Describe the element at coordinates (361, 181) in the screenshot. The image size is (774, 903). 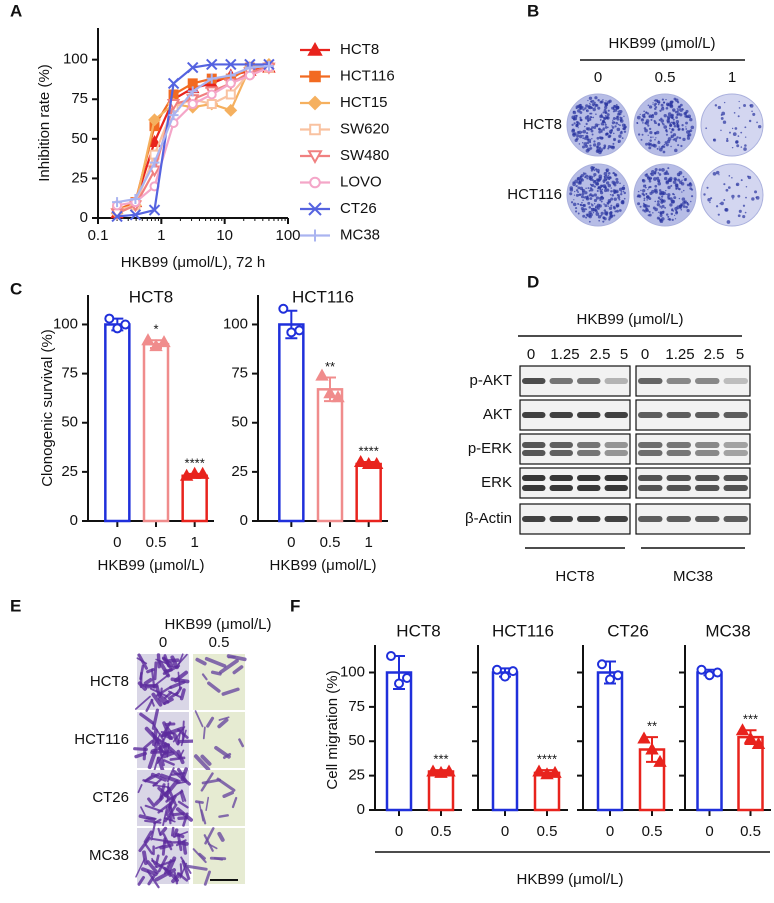
I see `legend-label: LOVO` at that location.